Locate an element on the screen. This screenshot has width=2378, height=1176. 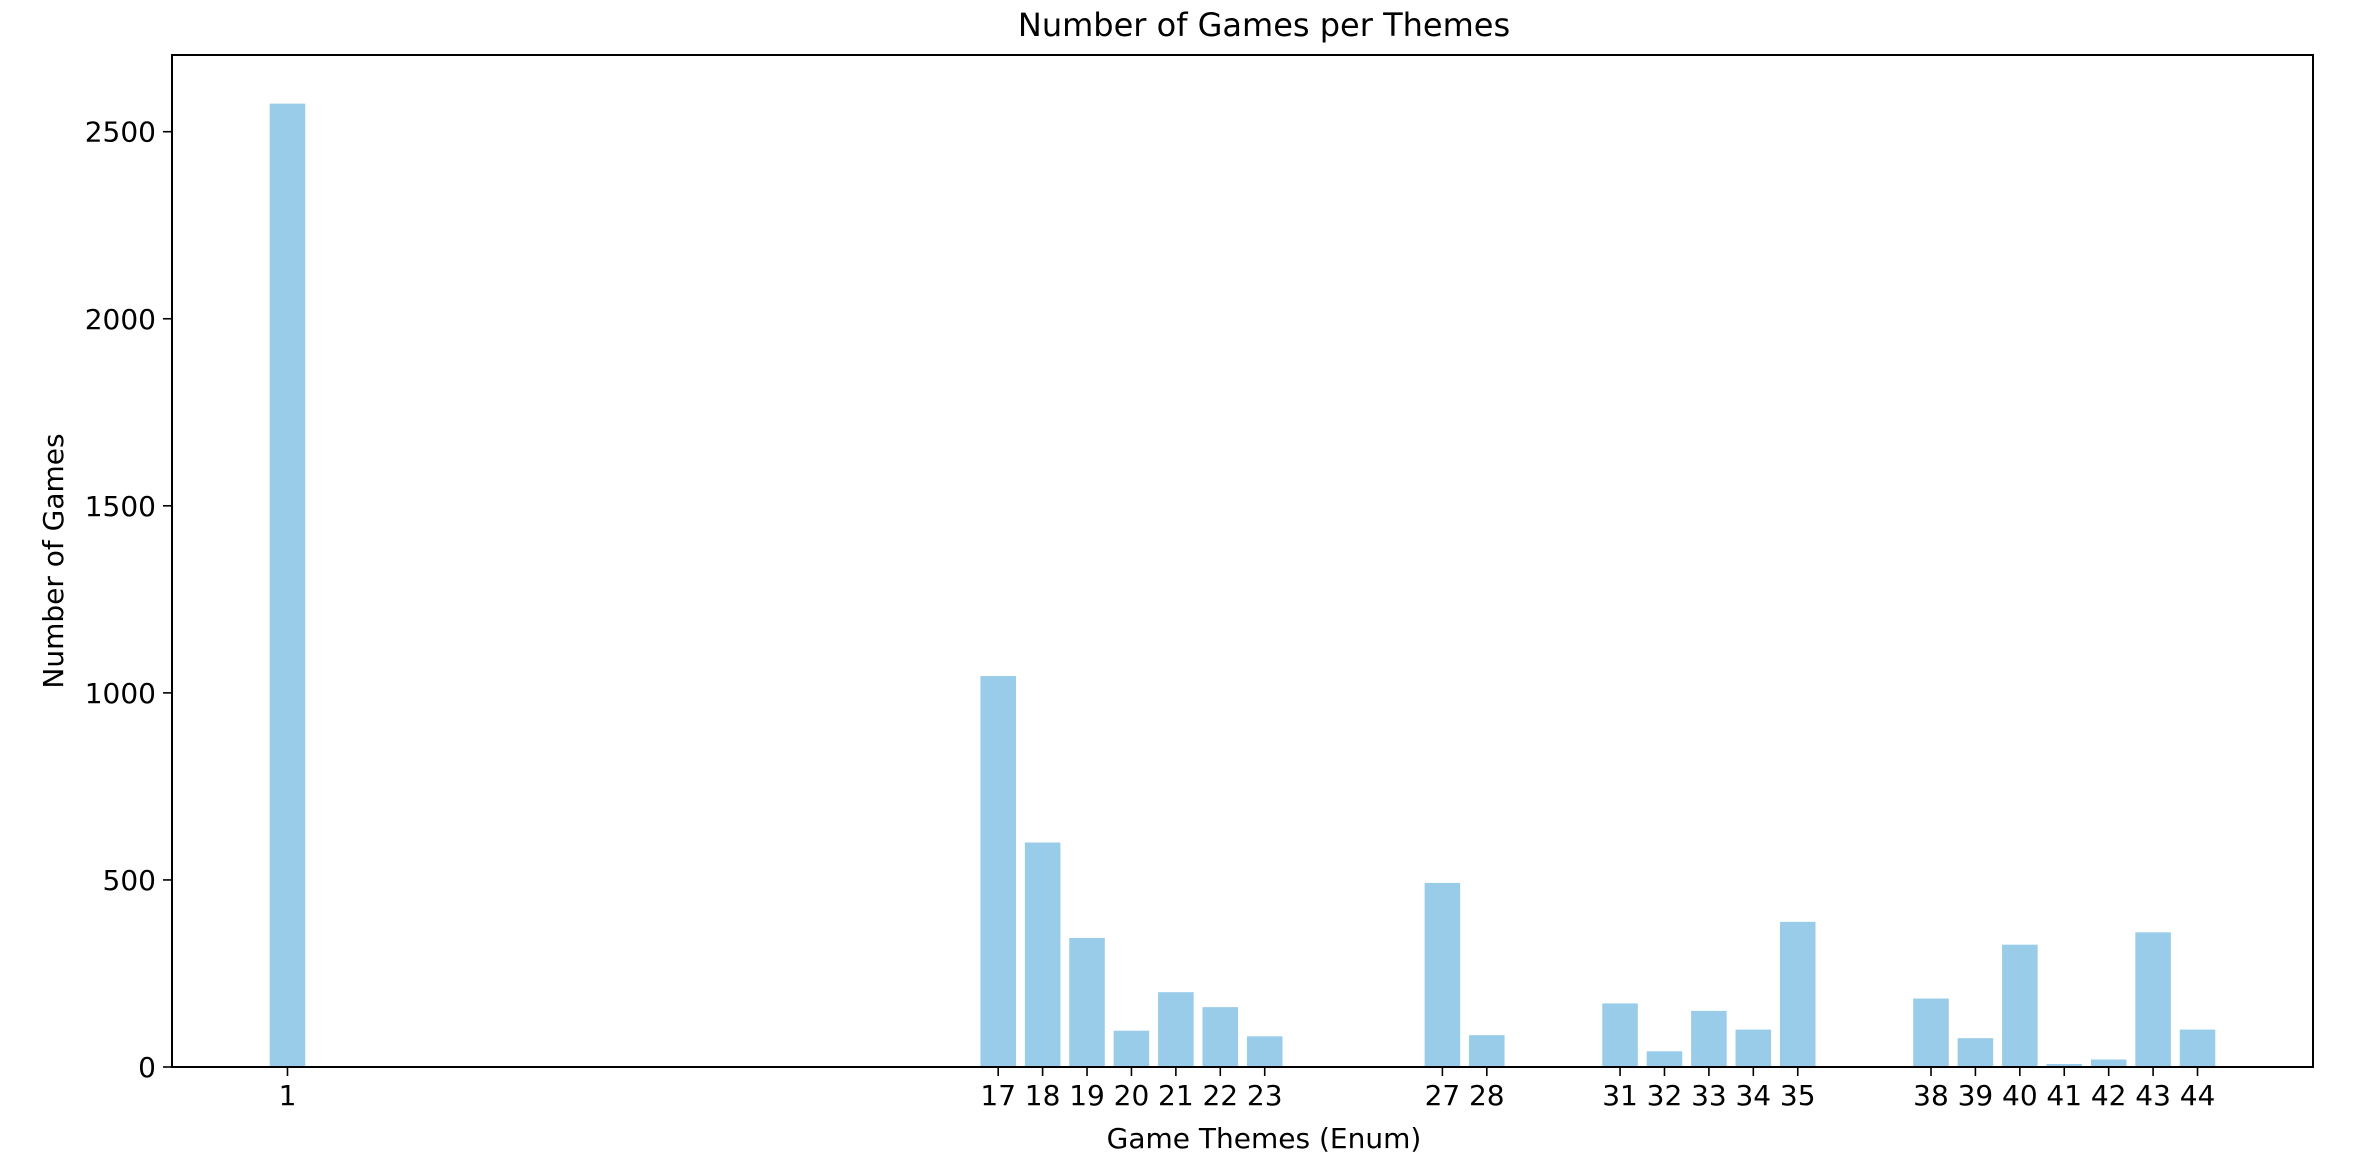
x-tick-label: 34 is located at coordinates (1753, 1095).